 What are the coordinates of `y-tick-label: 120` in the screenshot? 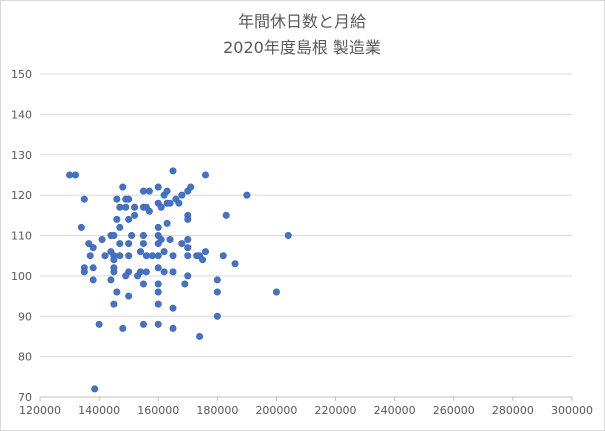 It's located at (21, 195).